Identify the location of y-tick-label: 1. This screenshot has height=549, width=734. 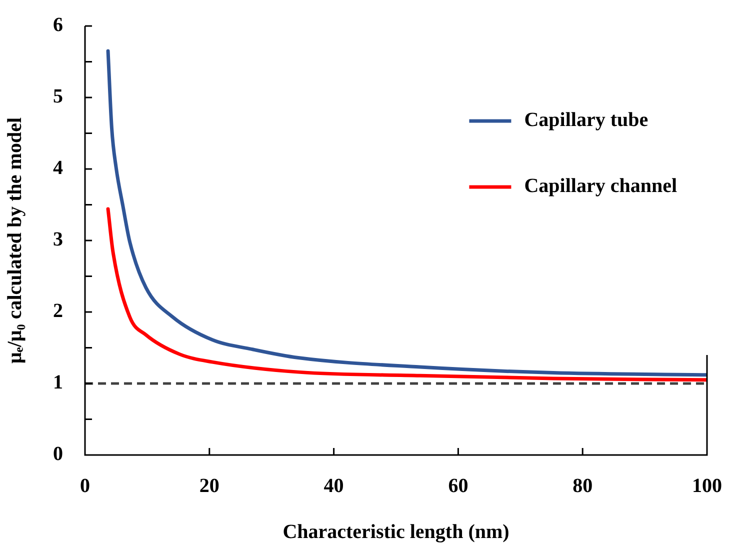
(58, 383).